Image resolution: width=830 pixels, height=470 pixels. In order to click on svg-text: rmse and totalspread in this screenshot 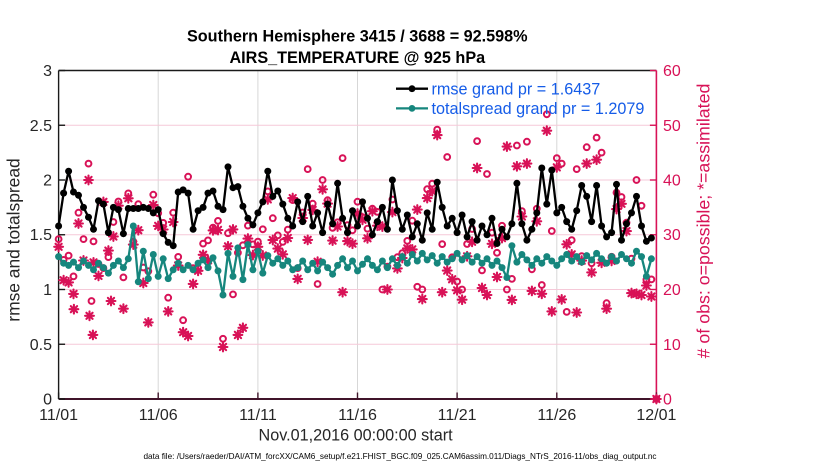, I will do `click(14, 239)`.